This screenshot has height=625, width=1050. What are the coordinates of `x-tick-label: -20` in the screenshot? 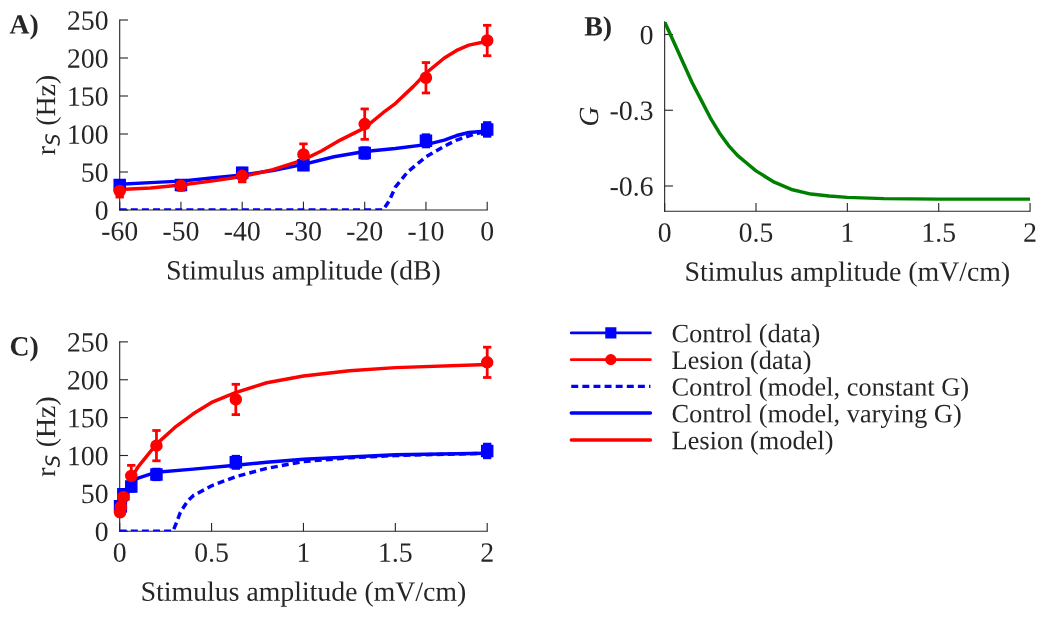 It's located at (365, 231).